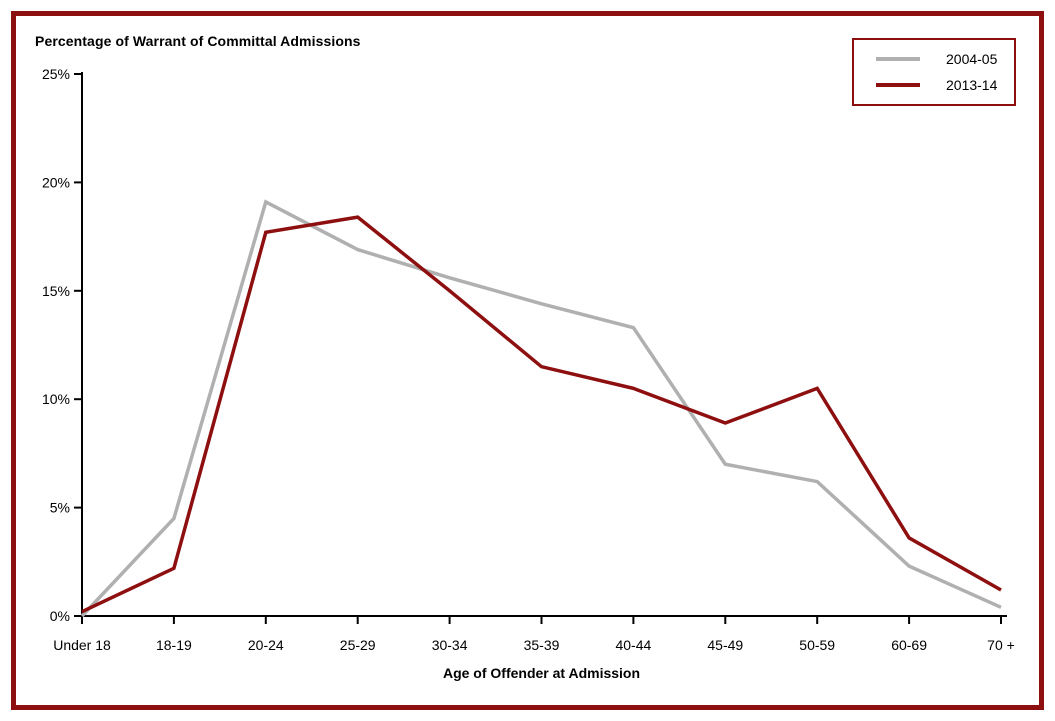 Image resolution: width=1055 pixels, height=721 pixels. What do you see at coordinates (56, 182) in the screenshot?
I see `y-tick-label: 20%` at bounding box center [56, 182].